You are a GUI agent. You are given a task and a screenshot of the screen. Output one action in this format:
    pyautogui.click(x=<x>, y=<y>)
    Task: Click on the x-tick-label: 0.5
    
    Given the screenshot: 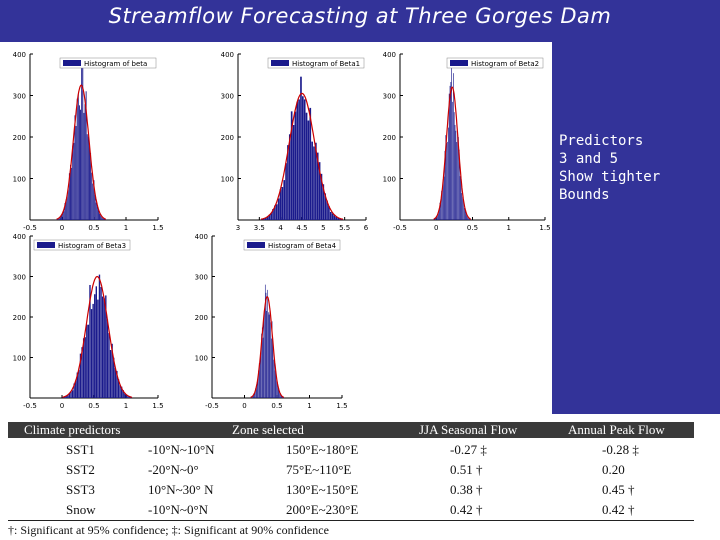 What is the action you would take?
    pyautogui.click(x=93, y=406)
    